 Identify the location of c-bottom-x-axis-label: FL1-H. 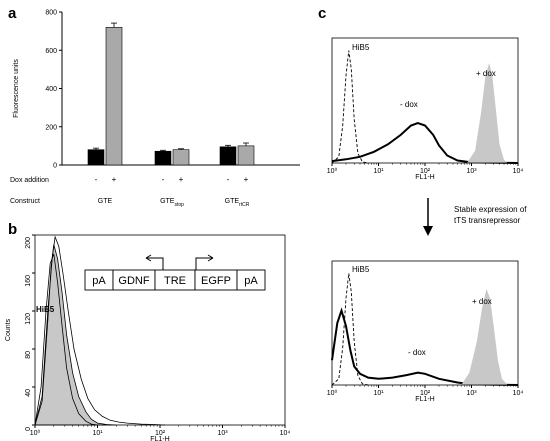
(424, 399).